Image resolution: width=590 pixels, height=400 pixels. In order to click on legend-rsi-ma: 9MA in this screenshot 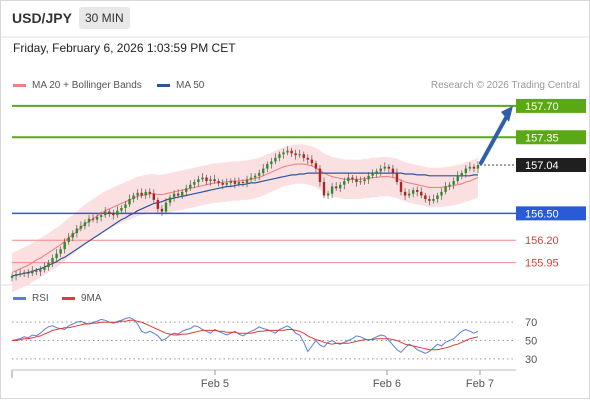, I will do `click(82, 298)`.